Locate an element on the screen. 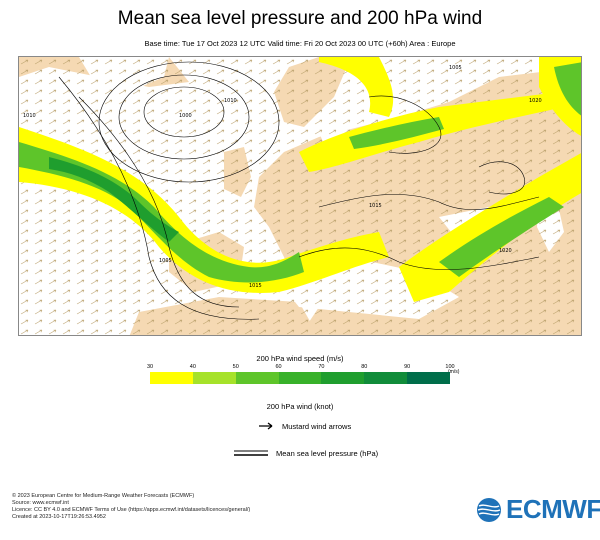 Image resolution: width=600 pixels, height=540 pixels. ecmwf-globe-icon is located at coordinates (489, 509).